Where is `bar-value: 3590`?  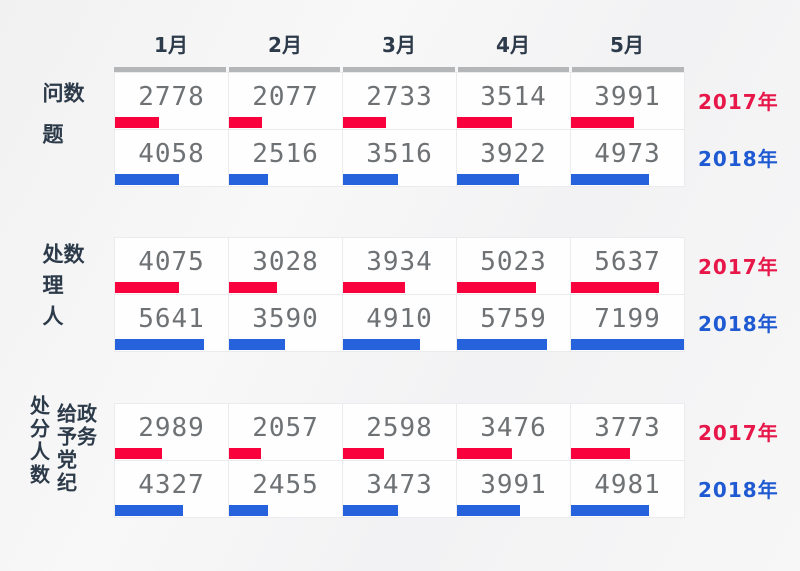 bar-value: 3590 is located at coordinates (285, 319).